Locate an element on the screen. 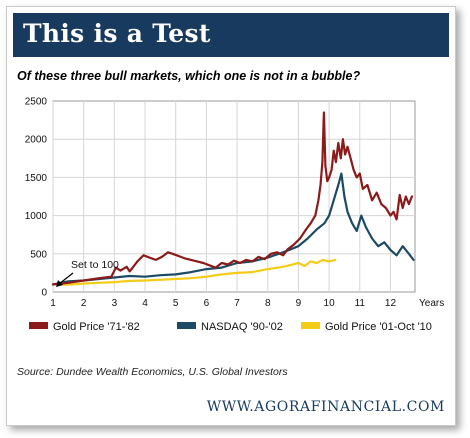 The height and width of the screenshot is (438, 470). page-title: This is a Test is located at coordinates (117, 33).